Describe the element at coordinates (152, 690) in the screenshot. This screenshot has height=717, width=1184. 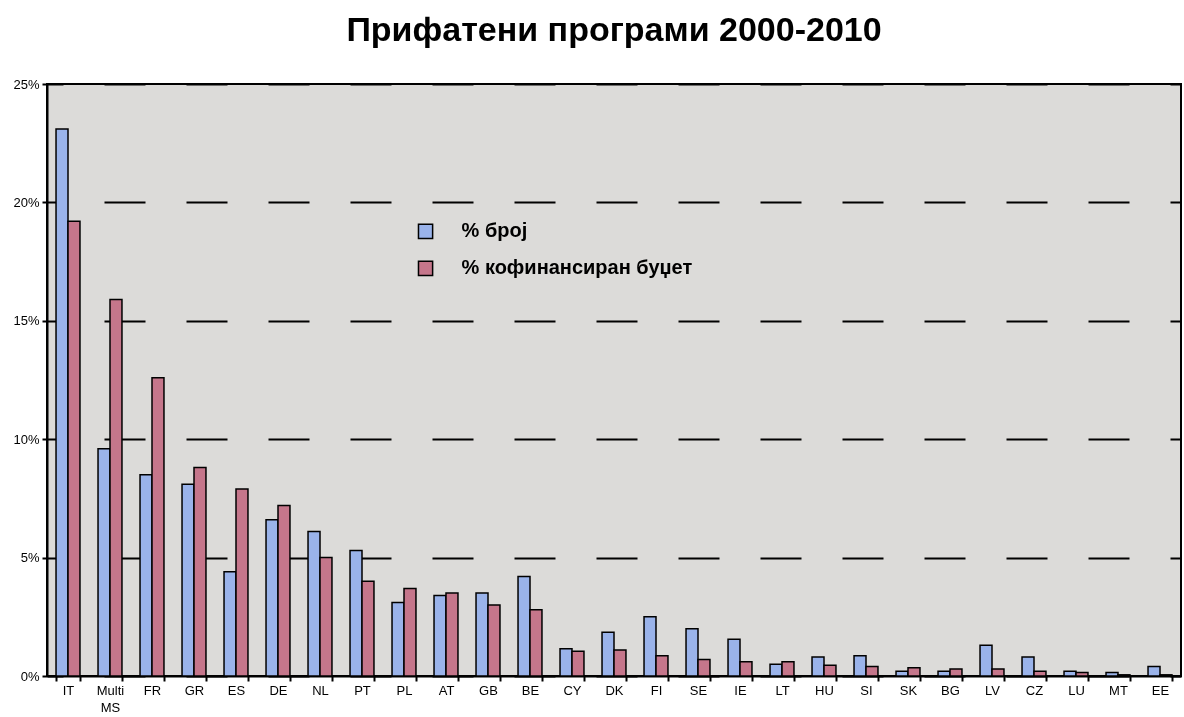
I see `x-tick-label: FR` at that location.